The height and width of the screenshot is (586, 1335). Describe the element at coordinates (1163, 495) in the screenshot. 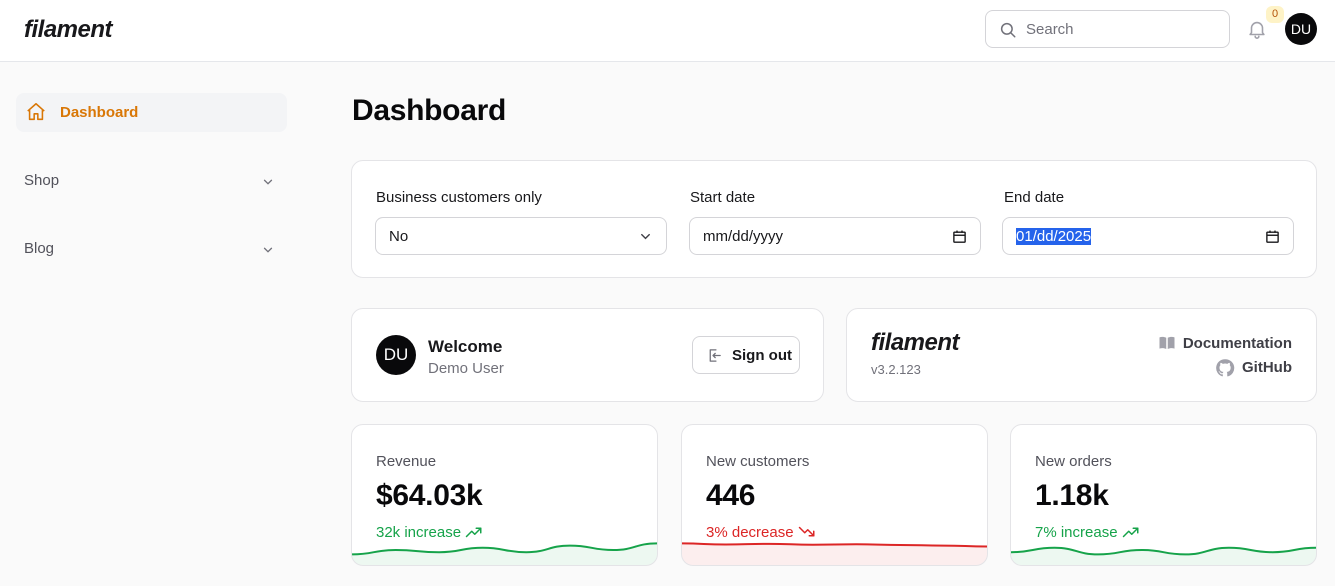

I see `stat-card-new-orders: New orders 1.18k 7% increase` at that location.